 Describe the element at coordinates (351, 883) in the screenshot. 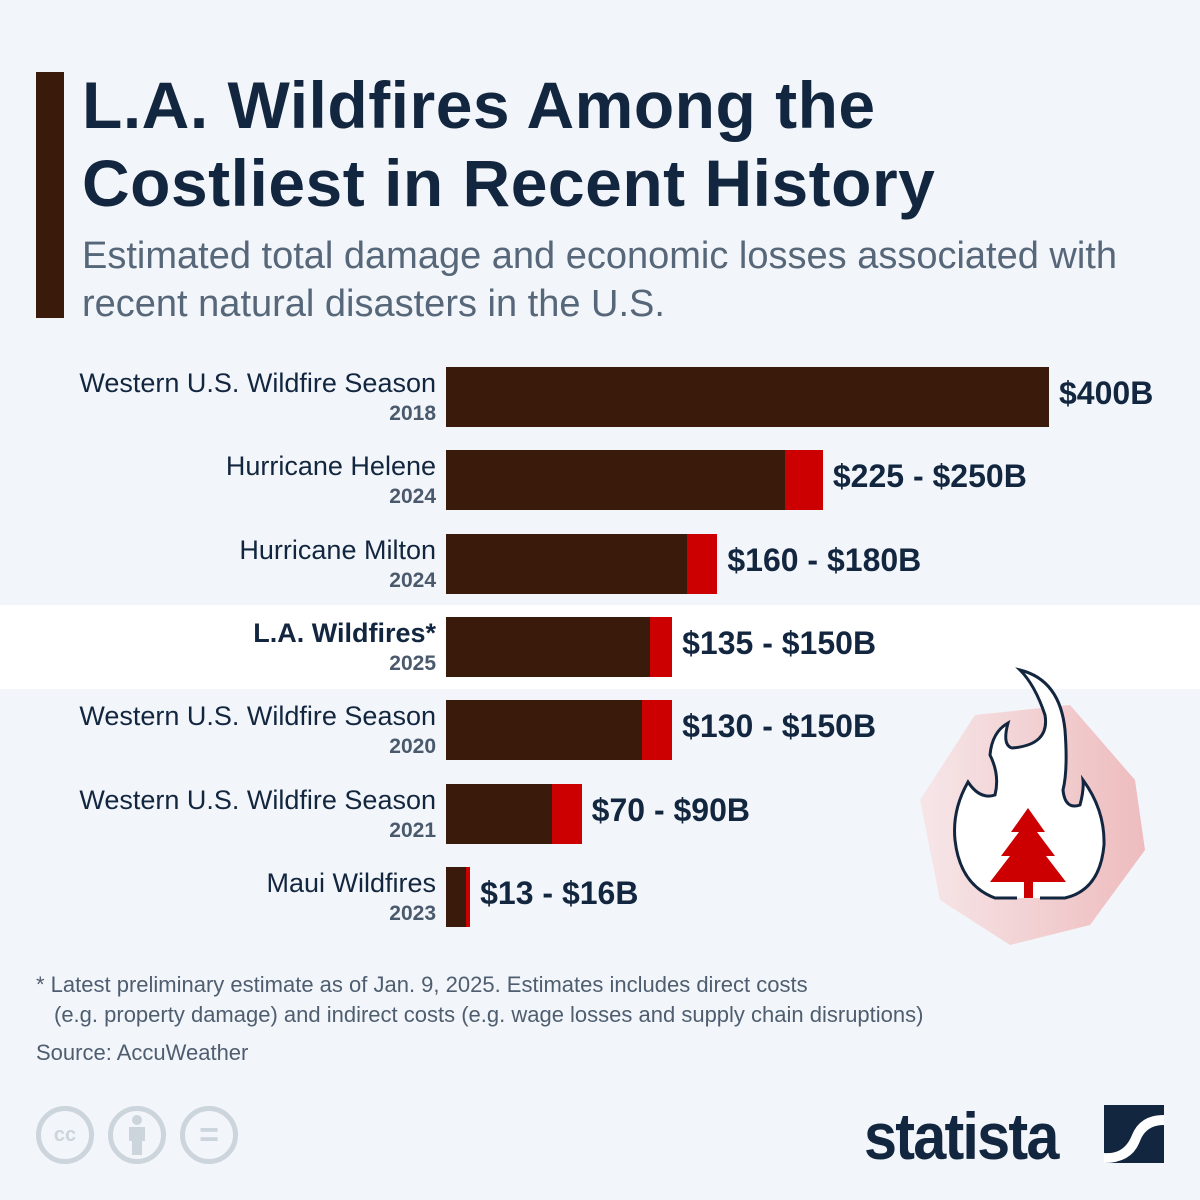

I see `category-name: Maui Wildfires` at that location.